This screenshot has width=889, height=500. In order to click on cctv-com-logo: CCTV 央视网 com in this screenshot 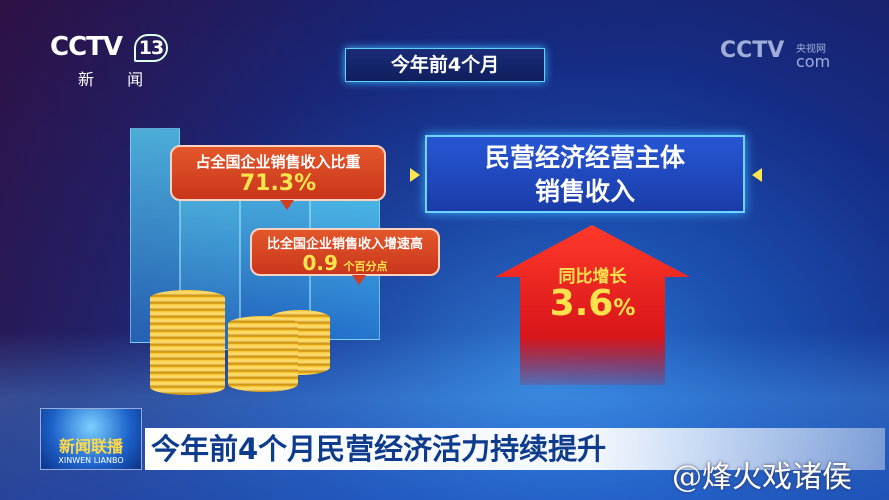, I will do `click(775, 54)`.